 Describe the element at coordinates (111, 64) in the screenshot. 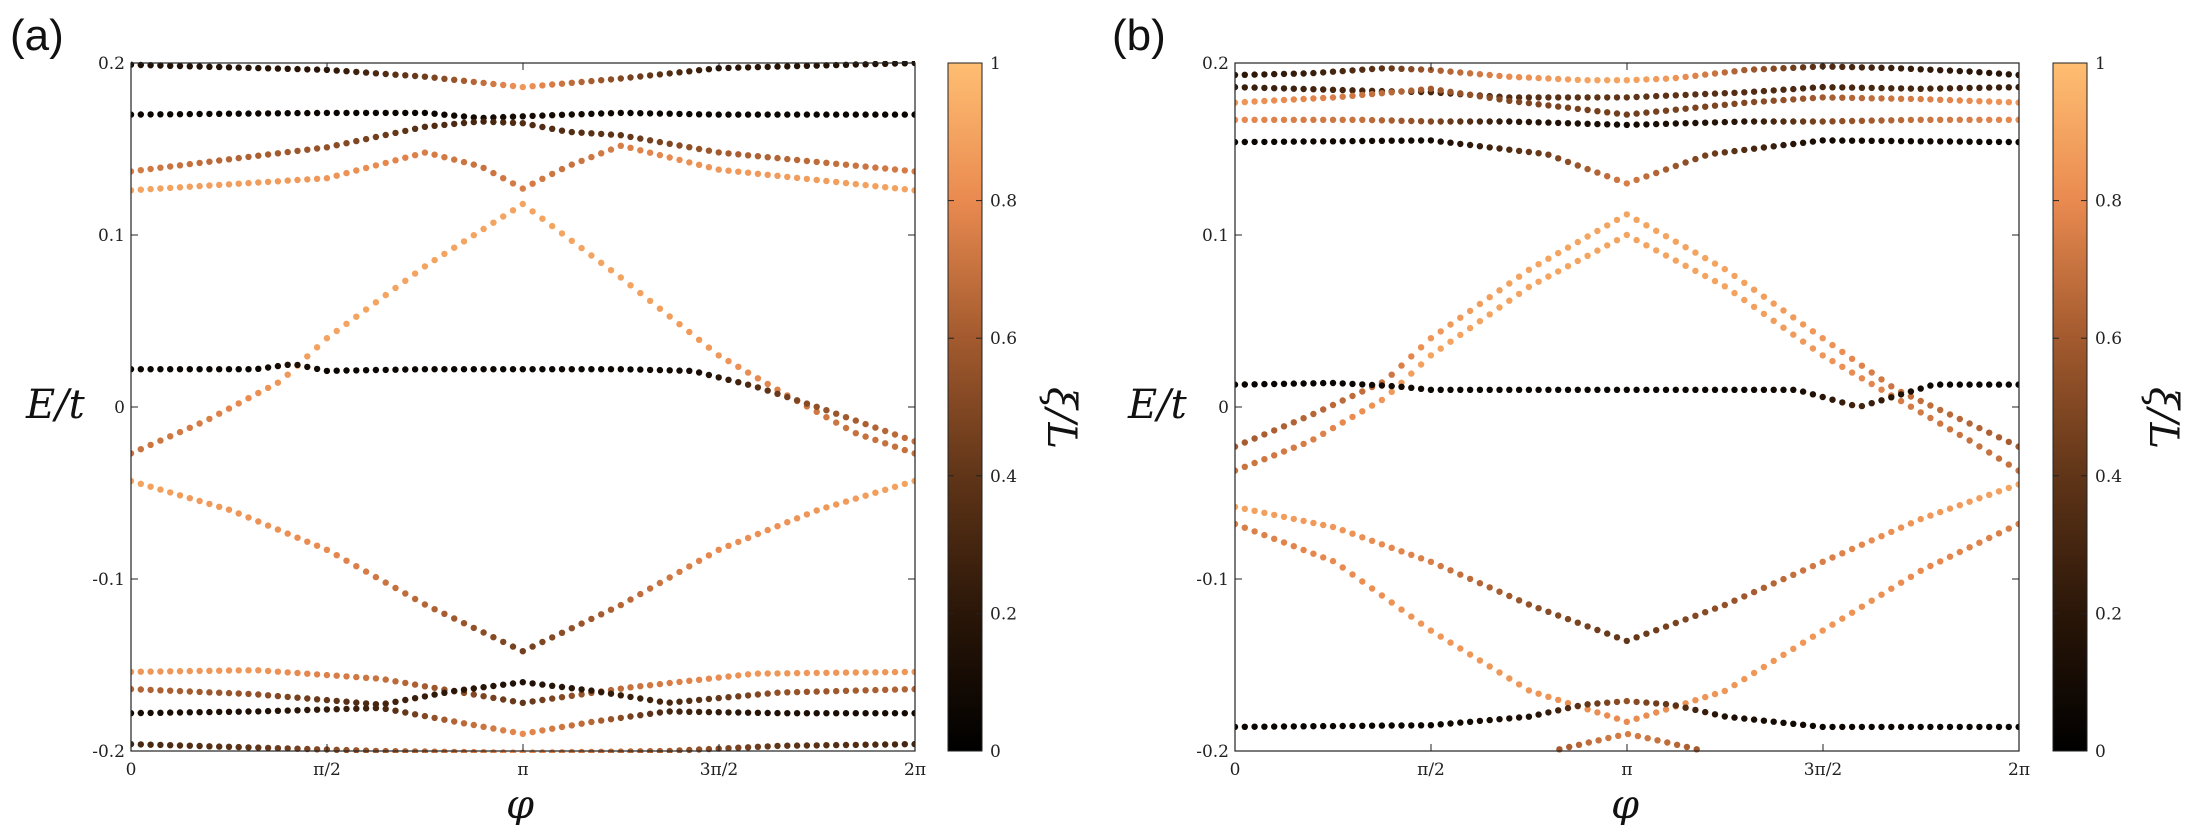

I see `y-tick-label: 0.2` at that location.